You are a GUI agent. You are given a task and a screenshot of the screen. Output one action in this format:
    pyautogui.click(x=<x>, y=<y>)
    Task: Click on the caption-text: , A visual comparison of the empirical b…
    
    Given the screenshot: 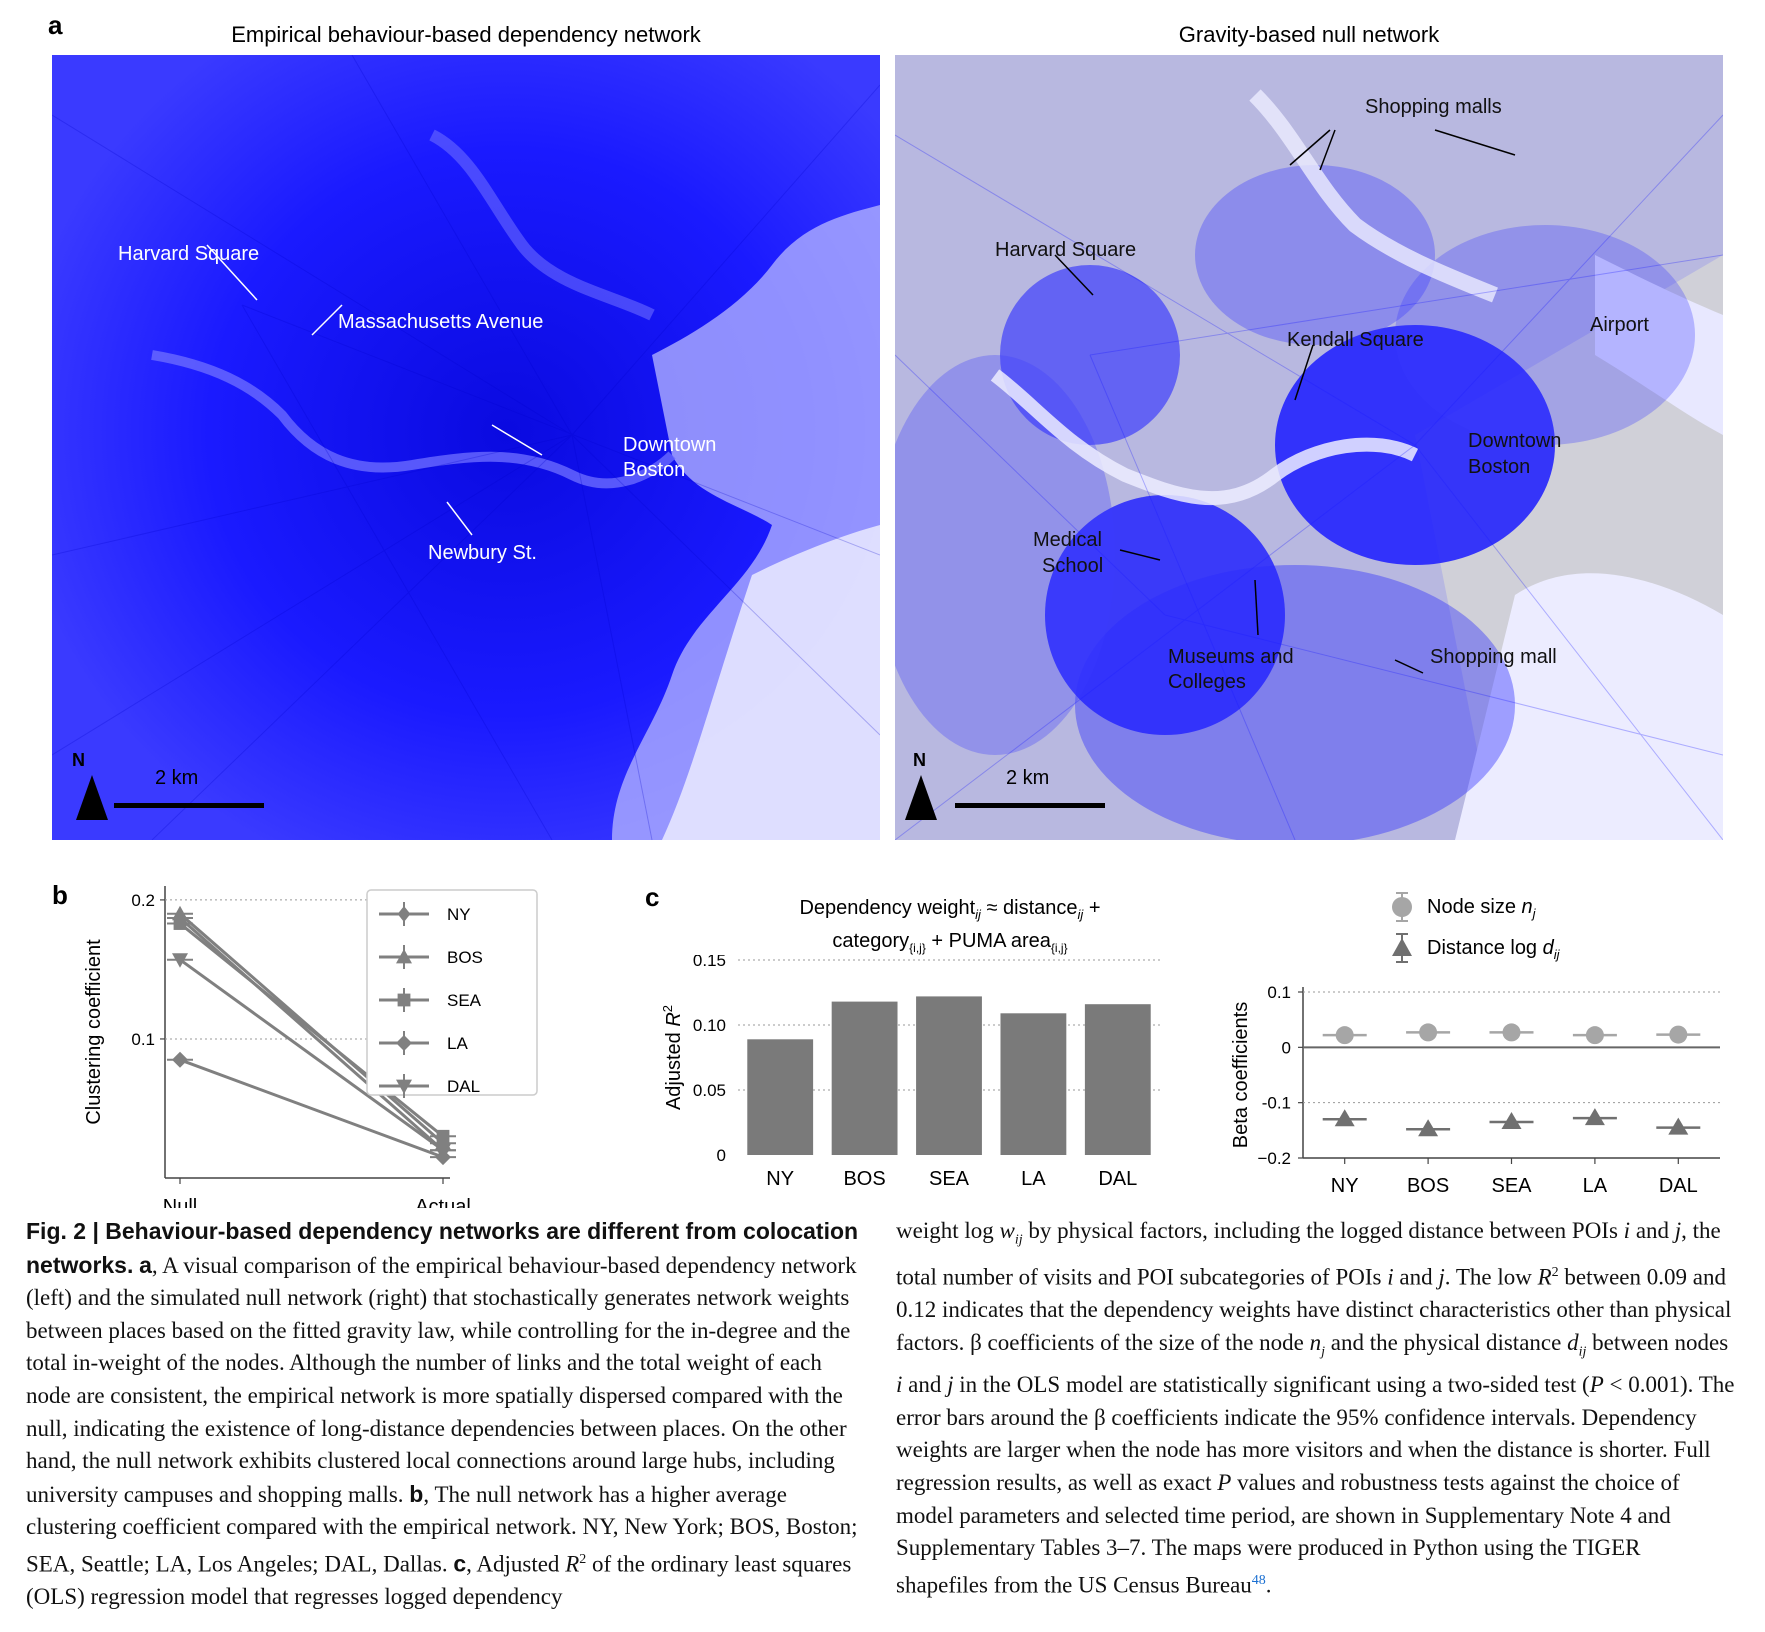 What is the action you would take?
    pyautogui.click(x=441, y=1379)
    